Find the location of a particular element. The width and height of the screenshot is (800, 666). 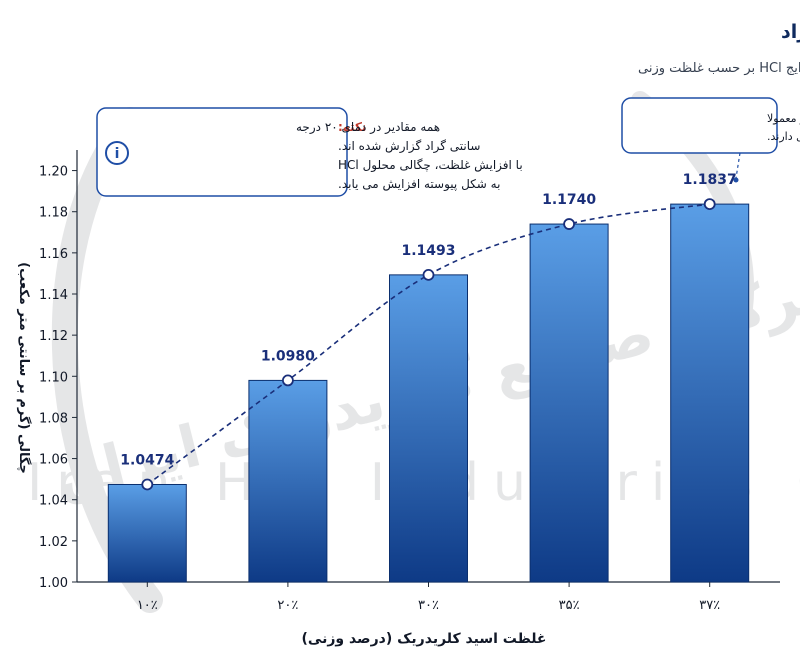

y-tick-label: 1.02 is located at coordinates (53, 542).